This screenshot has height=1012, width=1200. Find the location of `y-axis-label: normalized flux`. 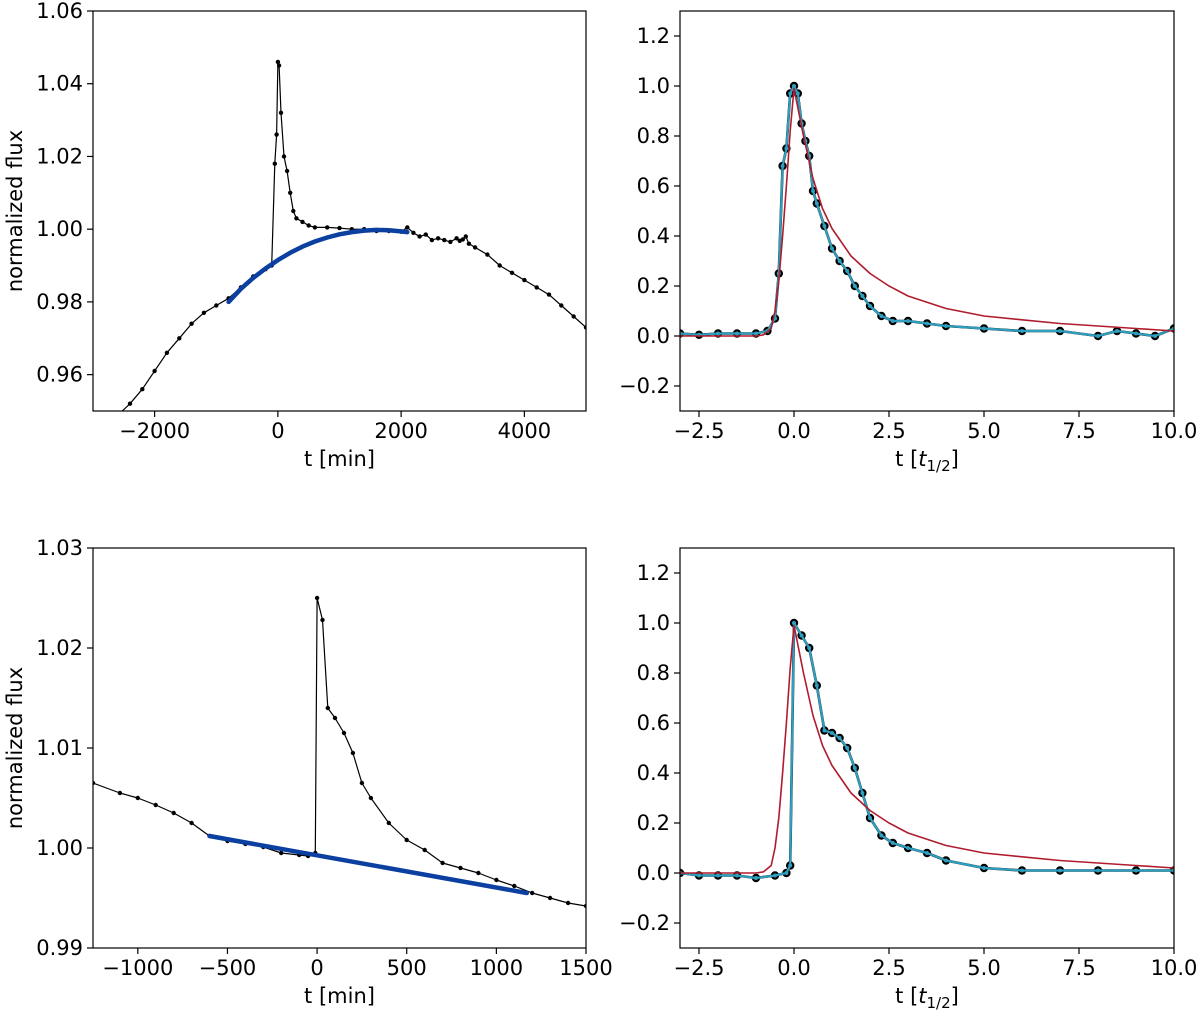

y-axis-label: normalized flux is located at coordinates (15, 211).